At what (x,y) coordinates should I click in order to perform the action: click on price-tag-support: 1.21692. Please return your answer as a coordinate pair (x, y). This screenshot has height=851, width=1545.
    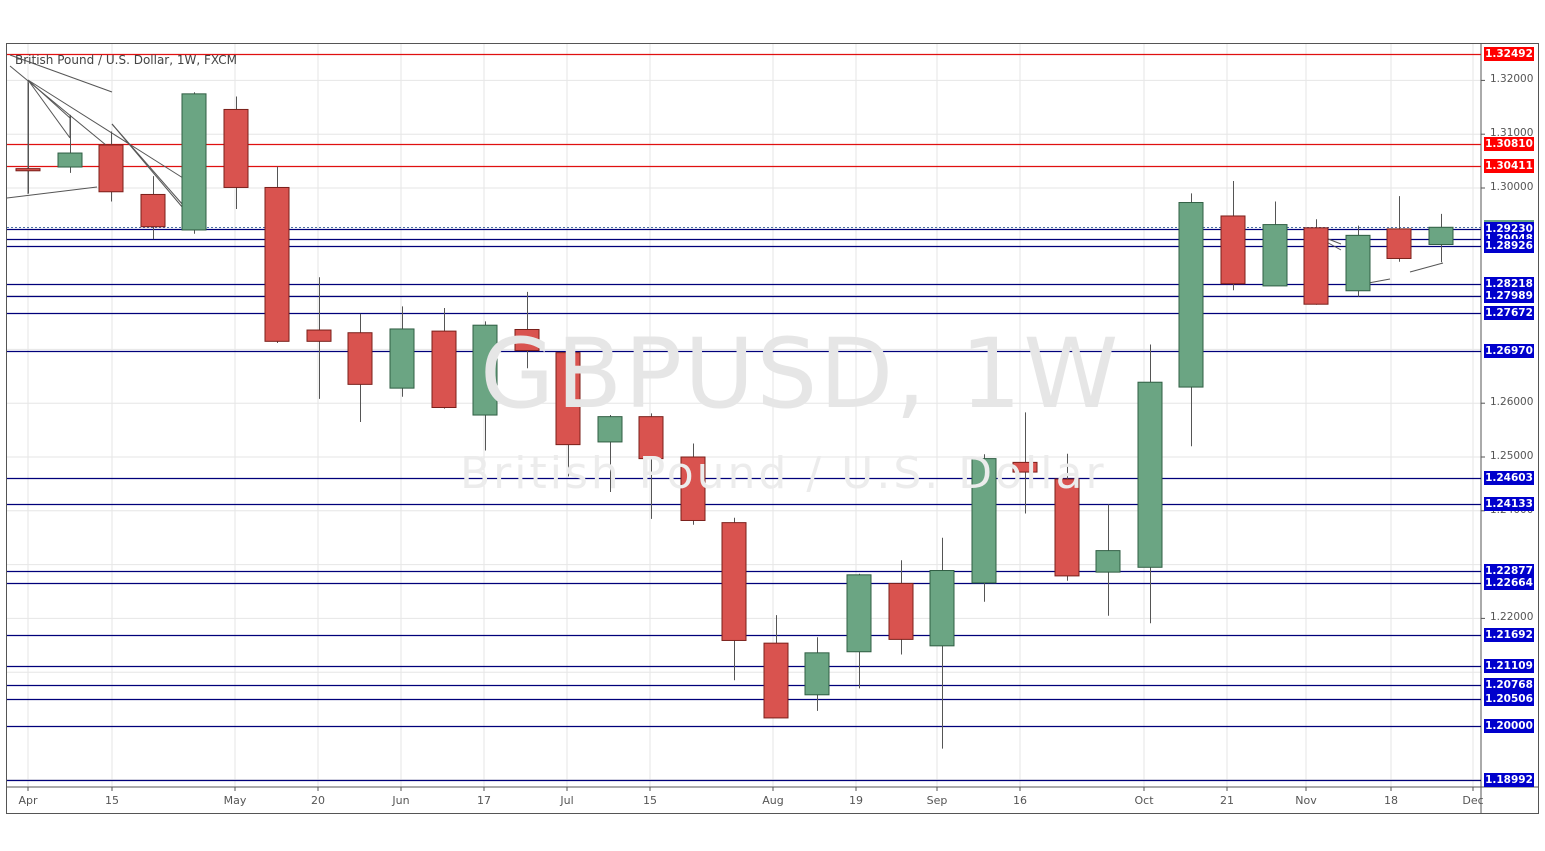
    Looking at the image, I should click on (1509, 635).